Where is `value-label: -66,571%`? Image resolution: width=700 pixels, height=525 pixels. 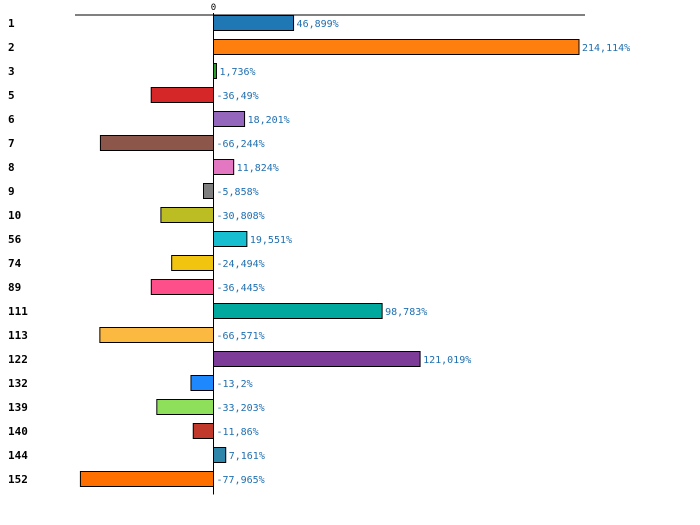 value-label: -66,571% is located at coordinates (241, 336).